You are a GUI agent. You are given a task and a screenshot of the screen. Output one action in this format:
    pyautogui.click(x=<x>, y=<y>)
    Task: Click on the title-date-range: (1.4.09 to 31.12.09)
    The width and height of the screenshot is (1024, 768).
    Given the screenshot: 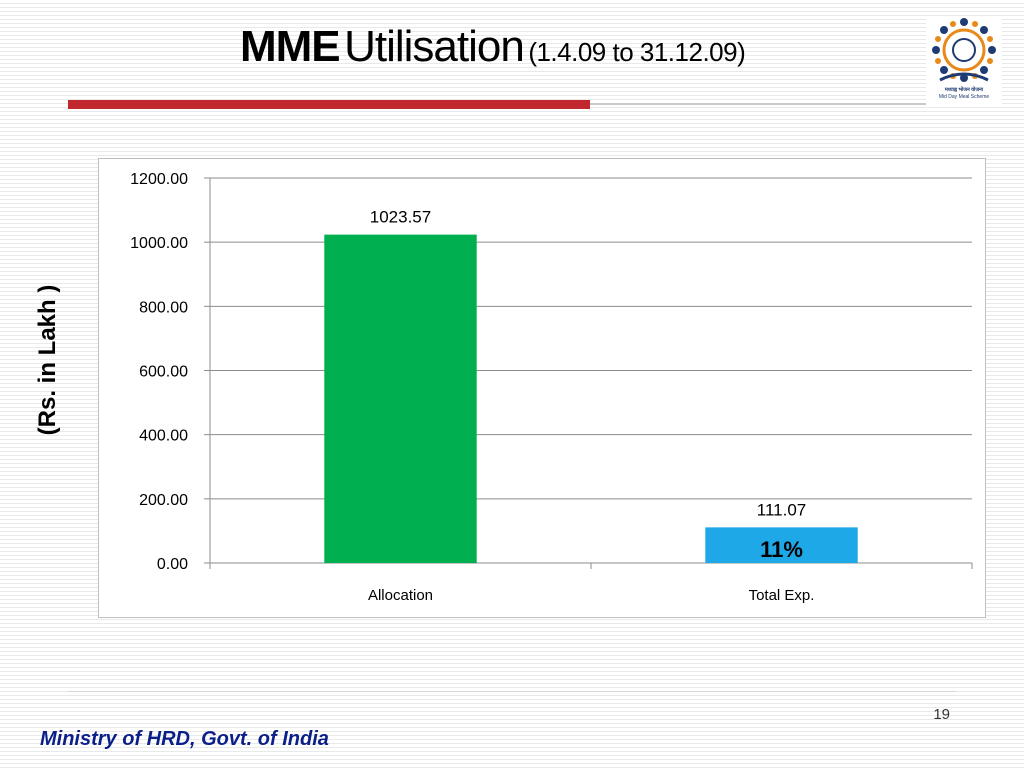 What is the action you would take?
    pyautogui.click(x=637, y=52)
    